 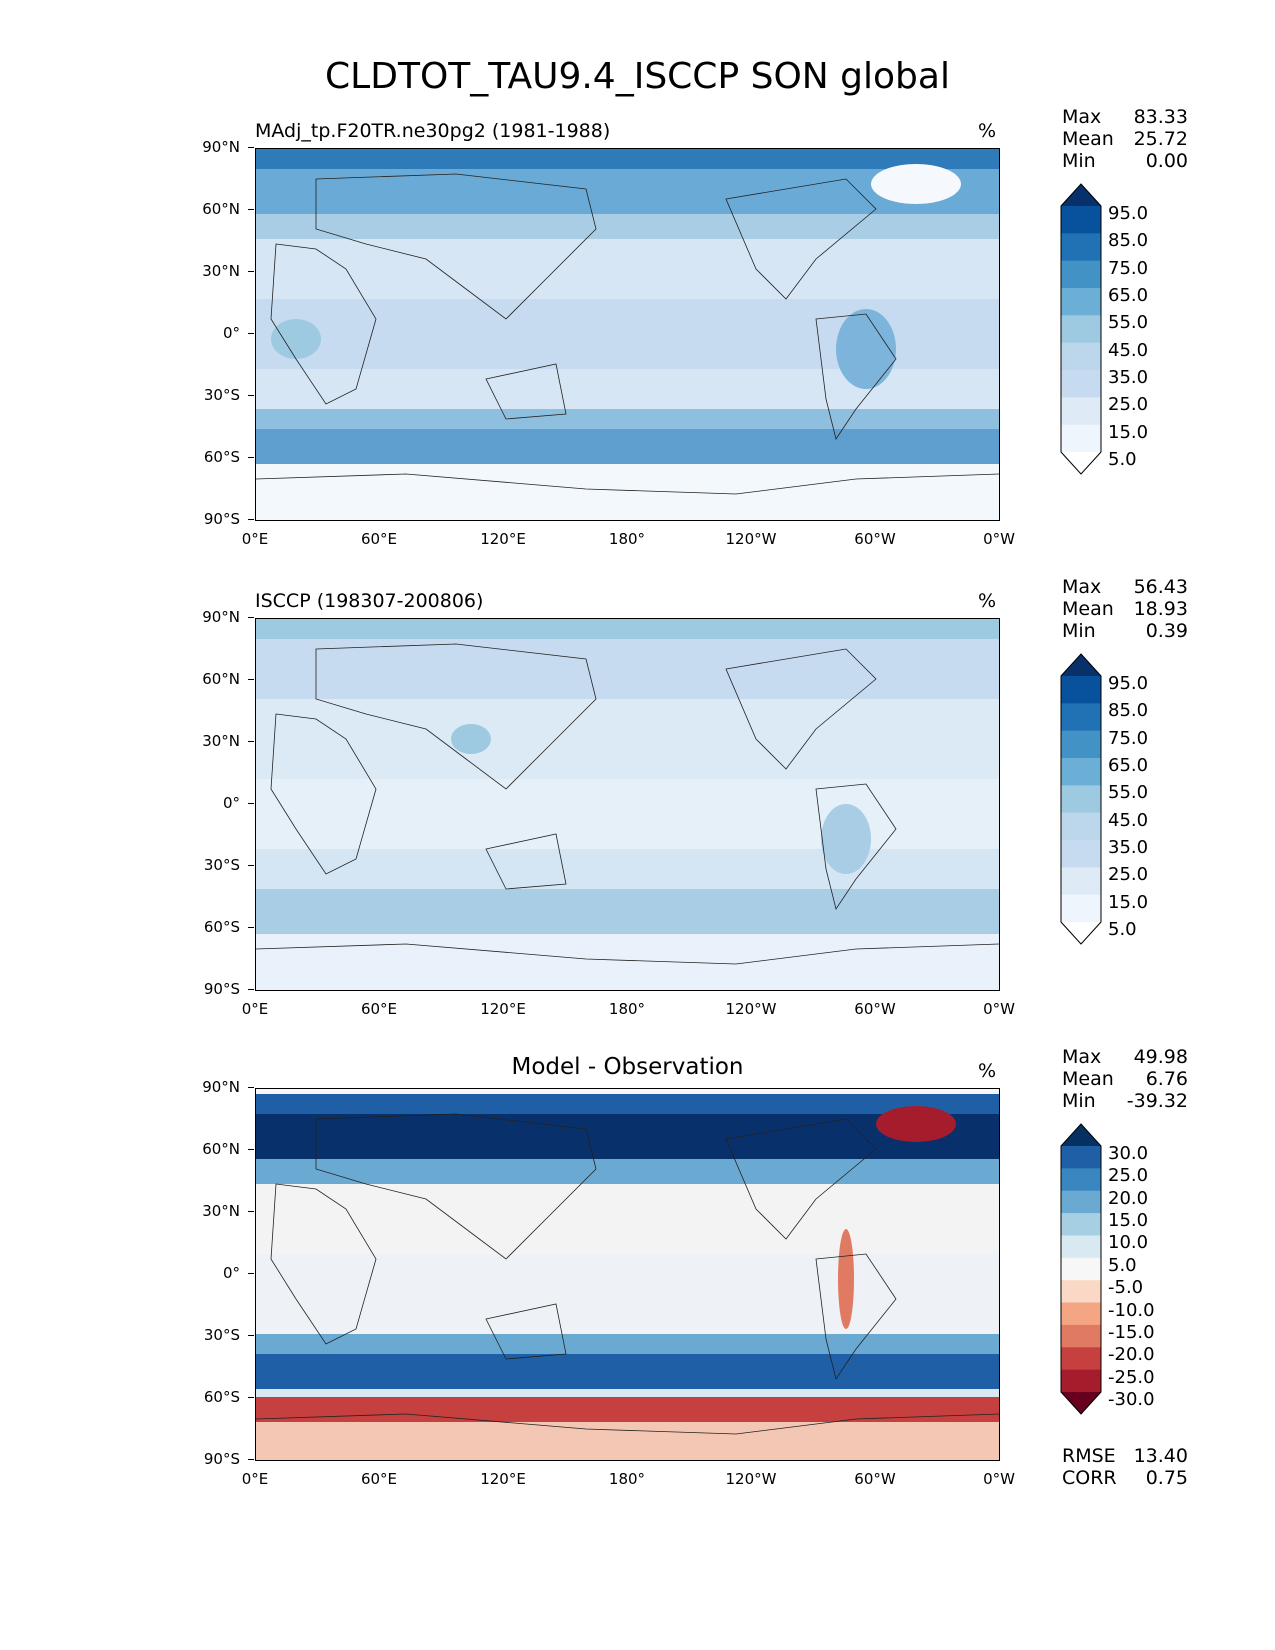 I want to click on colorbar-tick-label: 95.0, so click(x=1128, y=683).